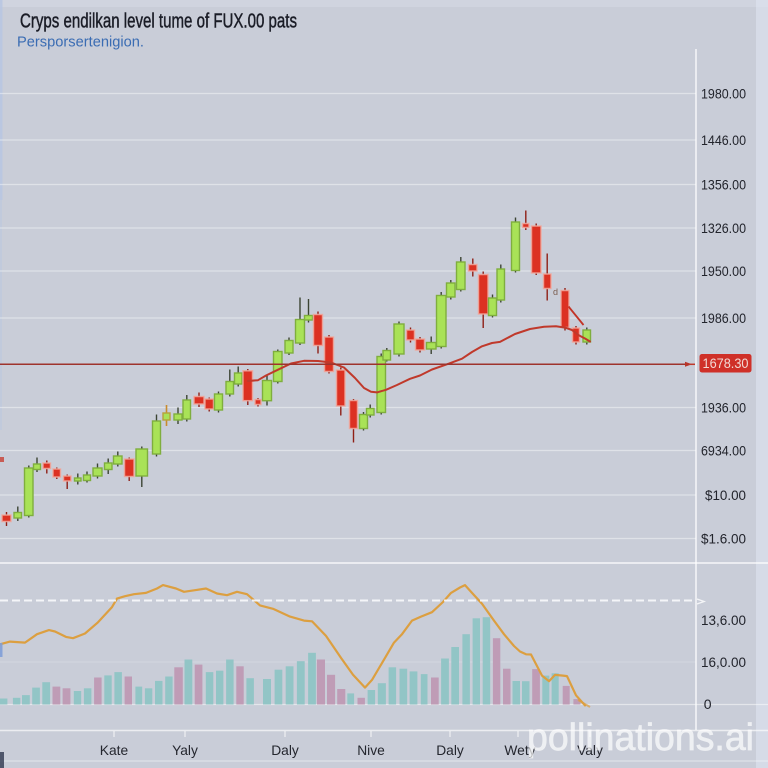 The image size is (768, 768). What do you see at coordinates (723, 186) in the screenshot?
I see `svg-text: 1356.00` at bounding box center [723, 186].